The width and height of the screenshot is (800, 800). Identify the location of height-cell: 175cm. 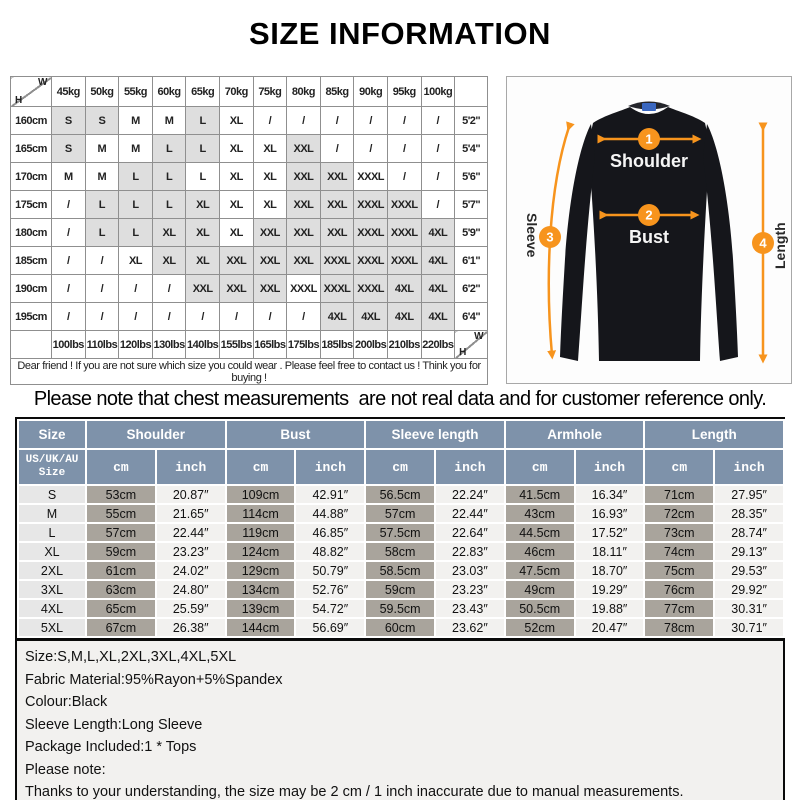
(31, 204).